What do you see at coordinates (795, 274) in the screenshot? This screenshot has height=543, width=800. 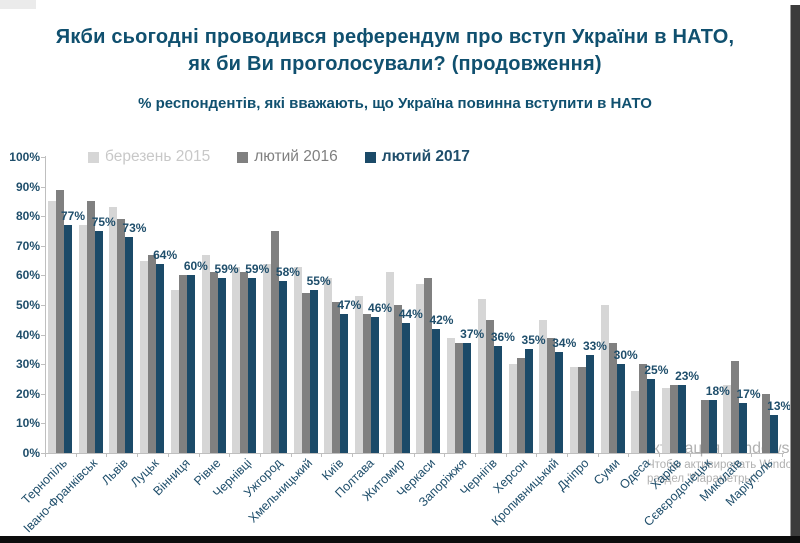 I see `window-edge-strip` at bounding box center [795, 274].